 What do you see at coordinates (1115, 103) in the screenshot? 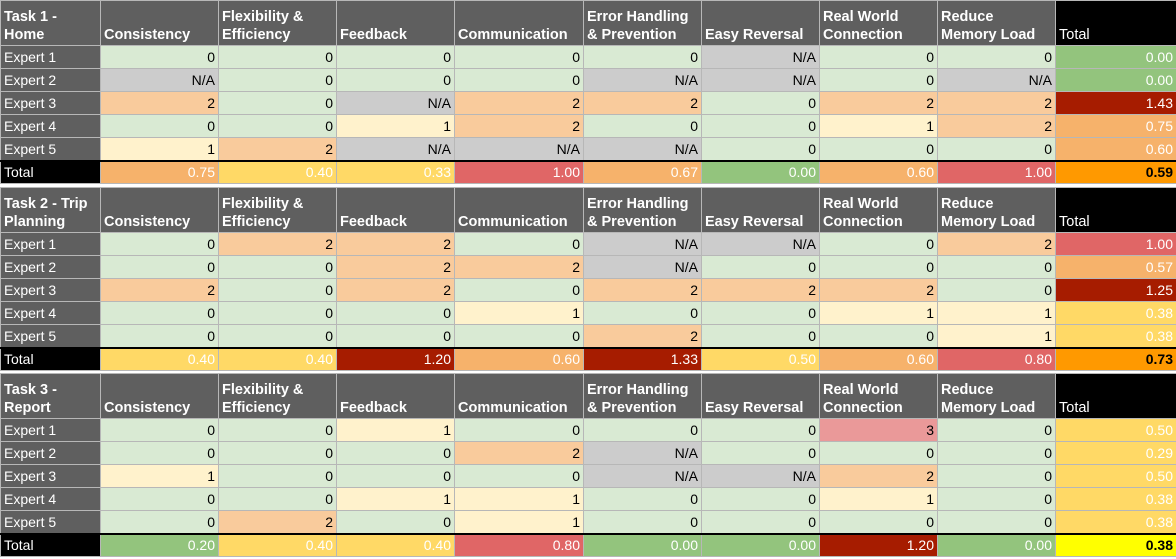
I see `row-total-cell: 1.43` at bounding box center [1115, 103].